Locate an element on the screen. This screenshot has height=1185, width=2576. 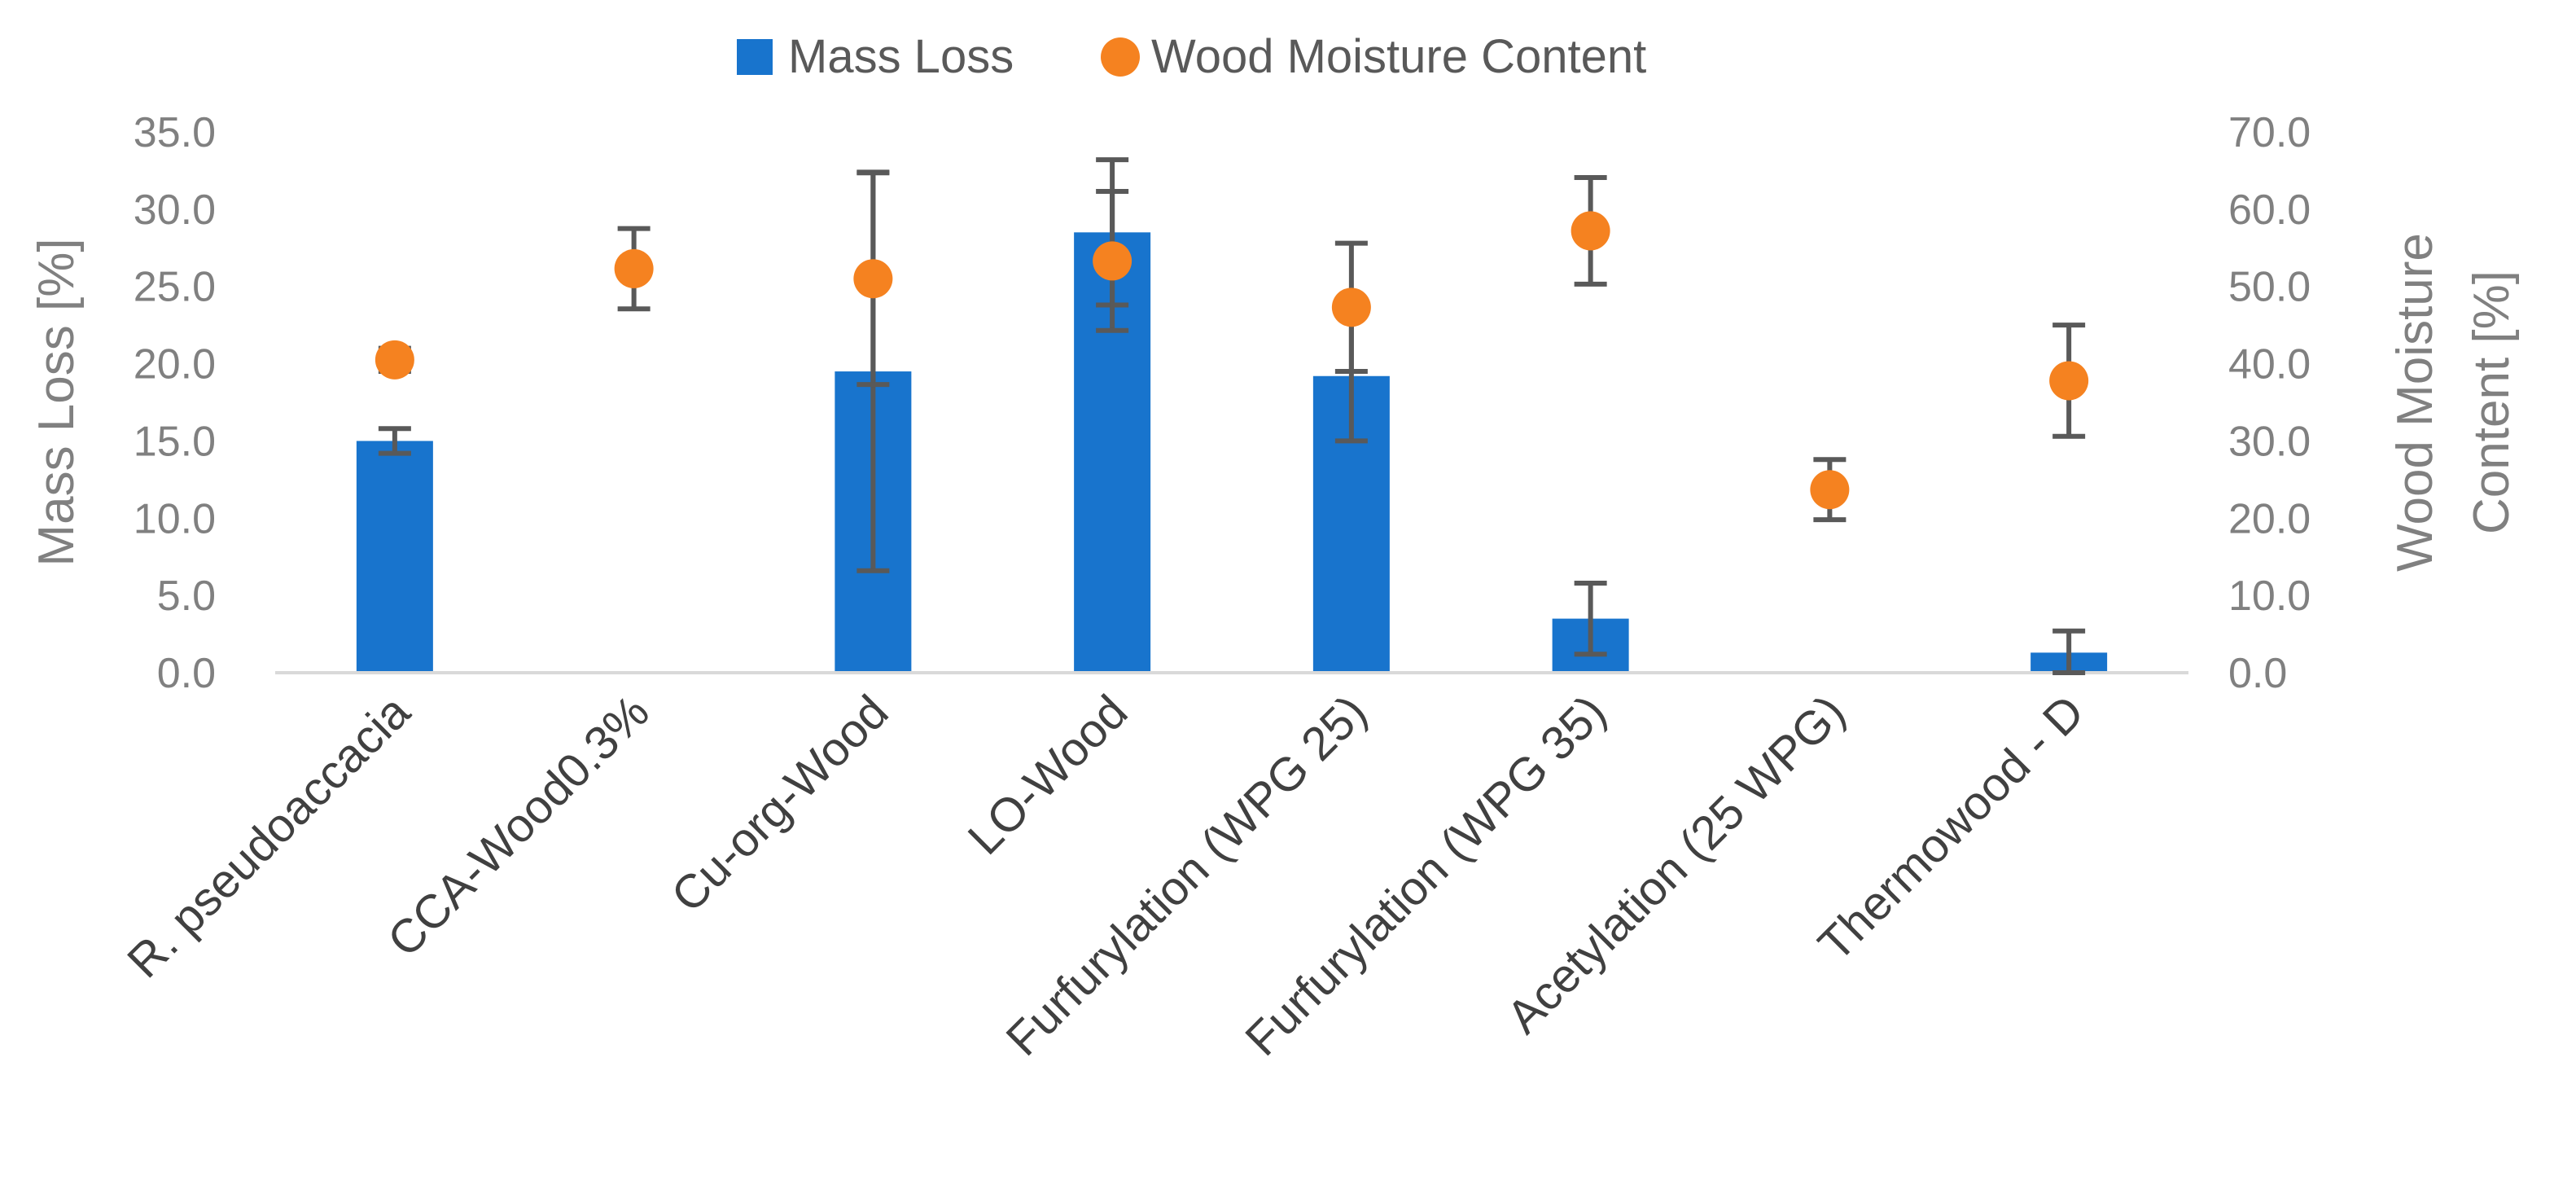
right-axis-title-line-1: Wood Moisture is located at coordinates (2415, 402).